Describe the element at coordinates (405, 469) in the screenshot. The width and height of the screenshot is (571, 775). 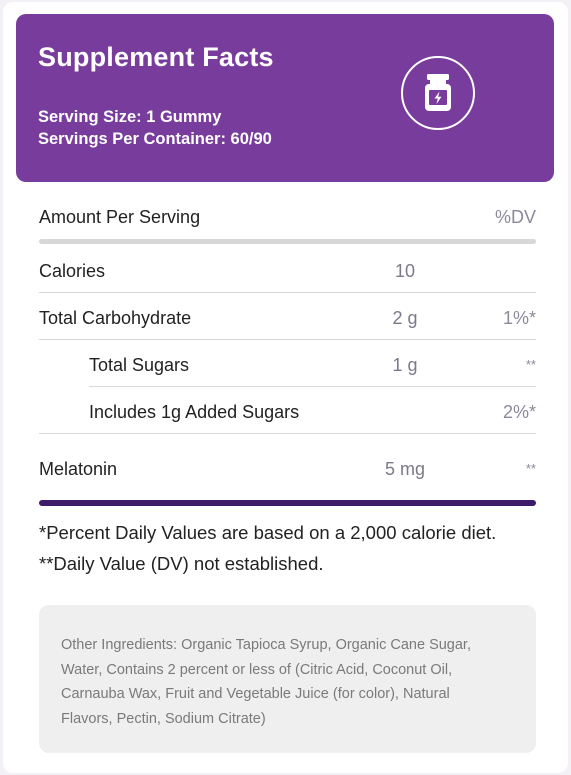
I see `nutrient-amount: 5 mg` at that location.